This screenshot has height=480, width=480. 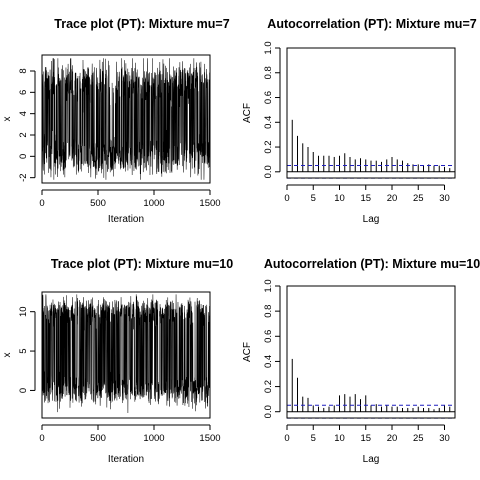 What do you see at coordinates (372, 264) in the screenshot?
I see `chart-title: Autocorrelation (PT): Mixture mu=10` at bounding box center [372, 264].